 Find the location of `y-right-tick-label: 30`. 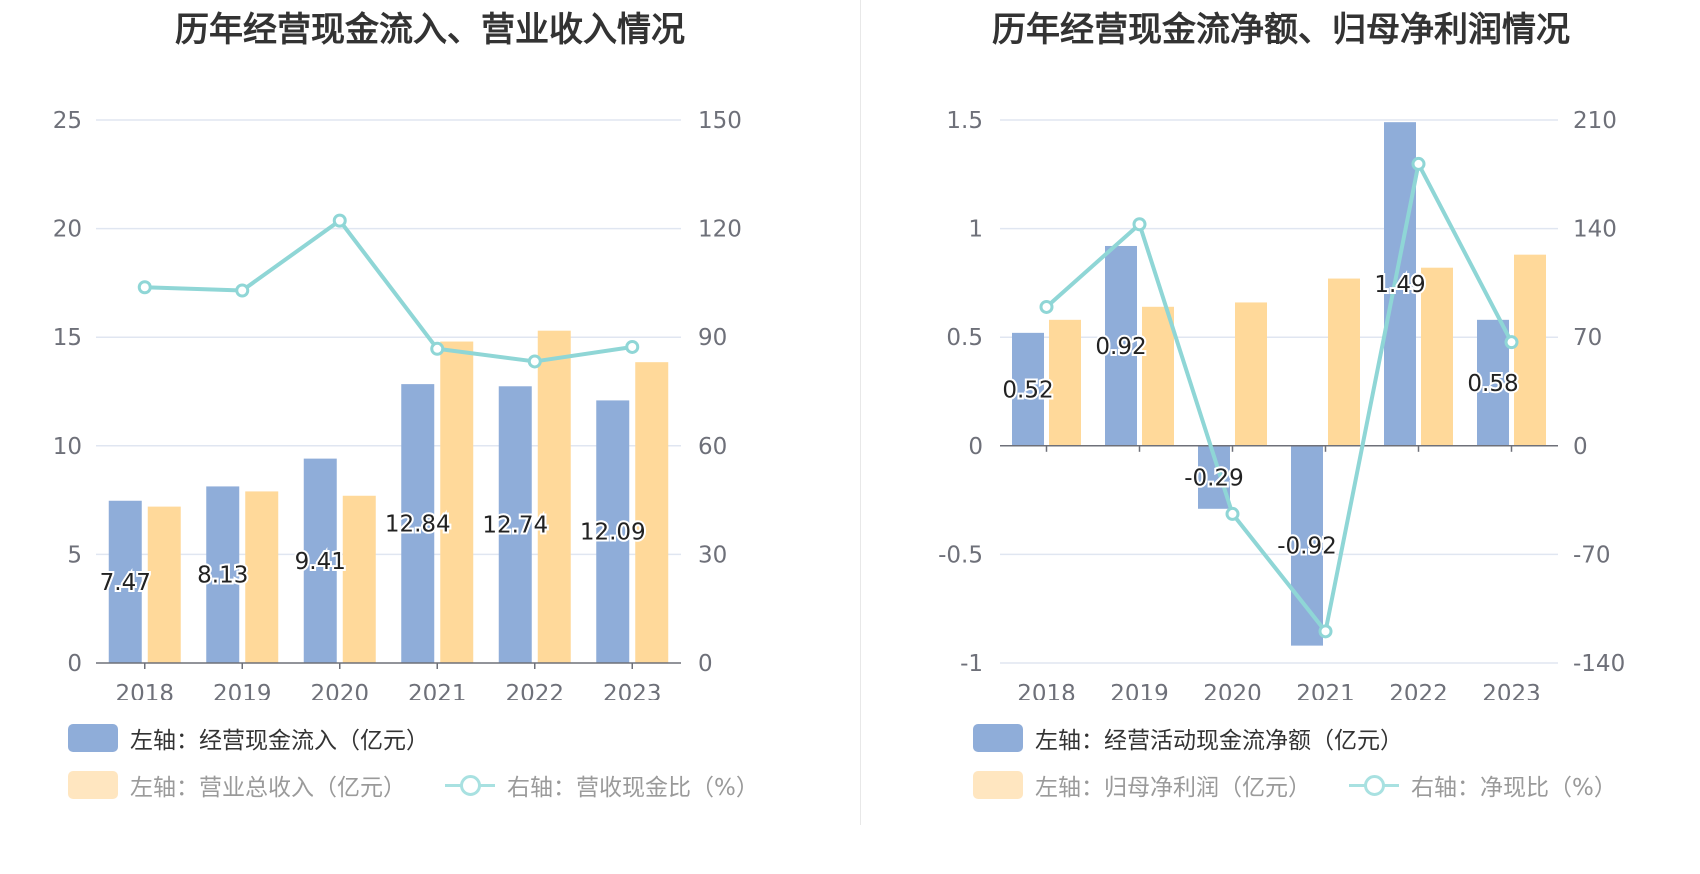

y-right-tick-label: 30 is located at coordinates (712, 555).